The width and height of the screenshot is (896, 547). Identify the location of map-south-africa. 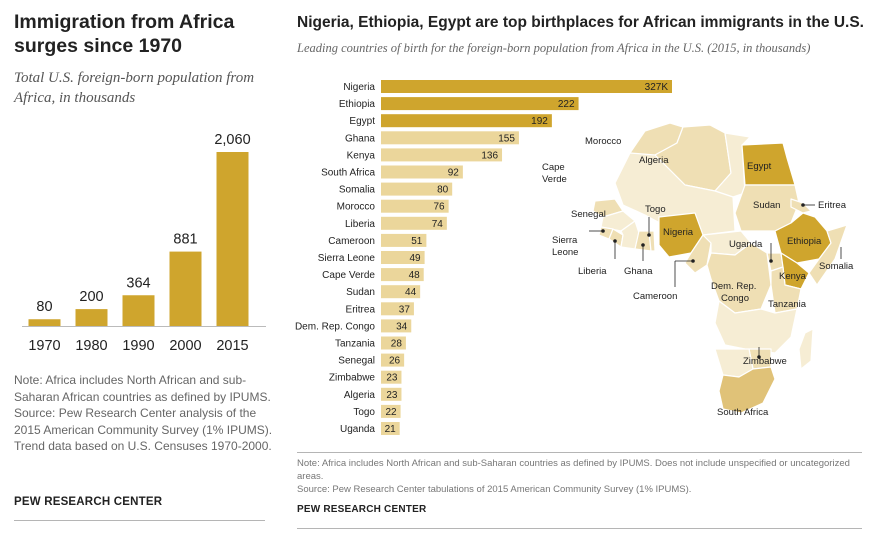
(747, 390).